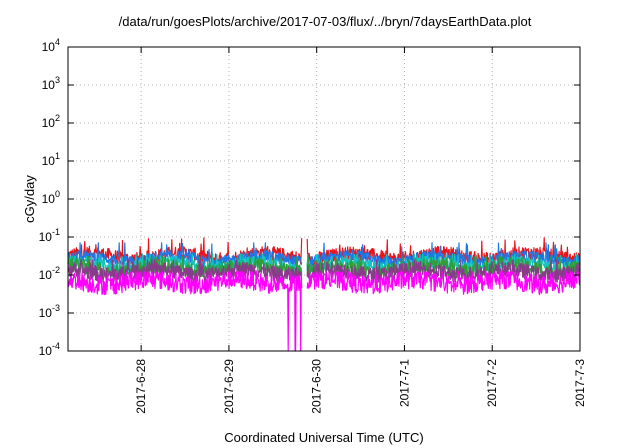 The height and width of the screenshot is (448, 640). Describe the element at coordinates (51, 159) in the screenshot. I see `y-tick-label: 10¹` at that location.